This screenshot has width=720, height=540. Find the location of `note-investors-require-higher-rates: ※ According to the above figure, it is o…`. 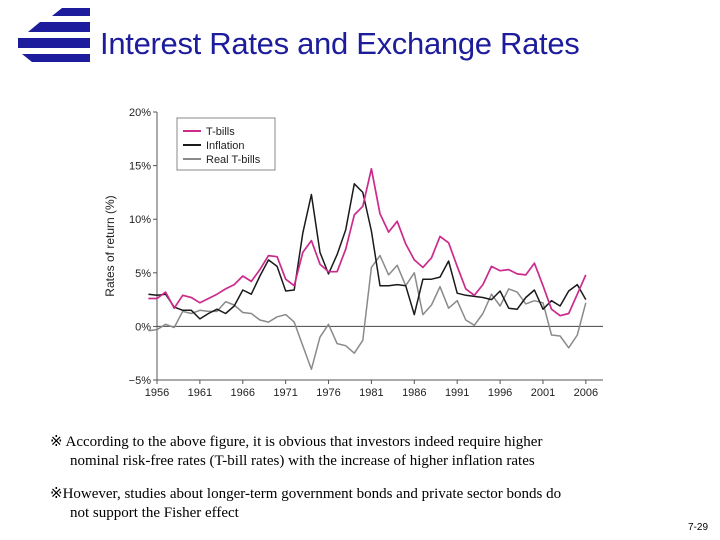

note-investors-require-higher-rates: ※ According to the above figure, it is o… is located at coordinates (370, 452).